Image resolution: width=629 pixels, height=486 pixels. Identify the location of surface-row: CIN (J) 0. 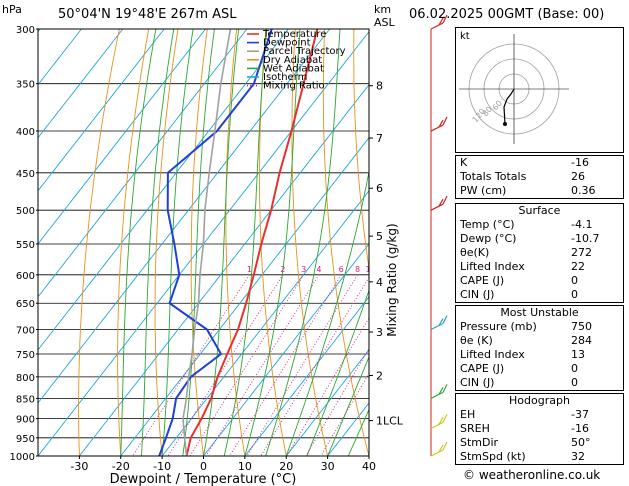
(539, 295).